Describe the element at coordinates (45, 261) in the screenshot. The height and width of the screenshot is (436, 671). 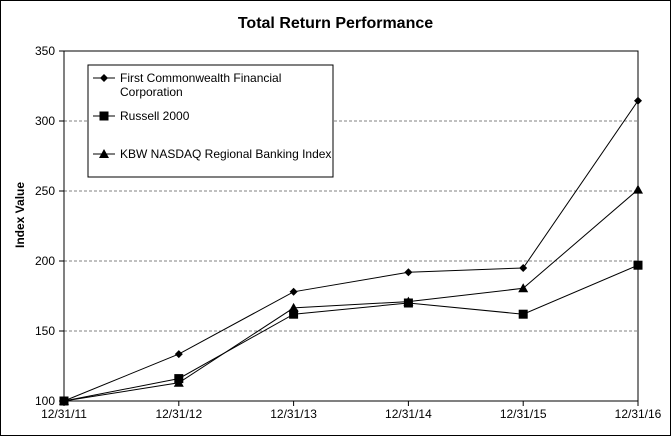
I see `y-tick-label: 200` at that location.